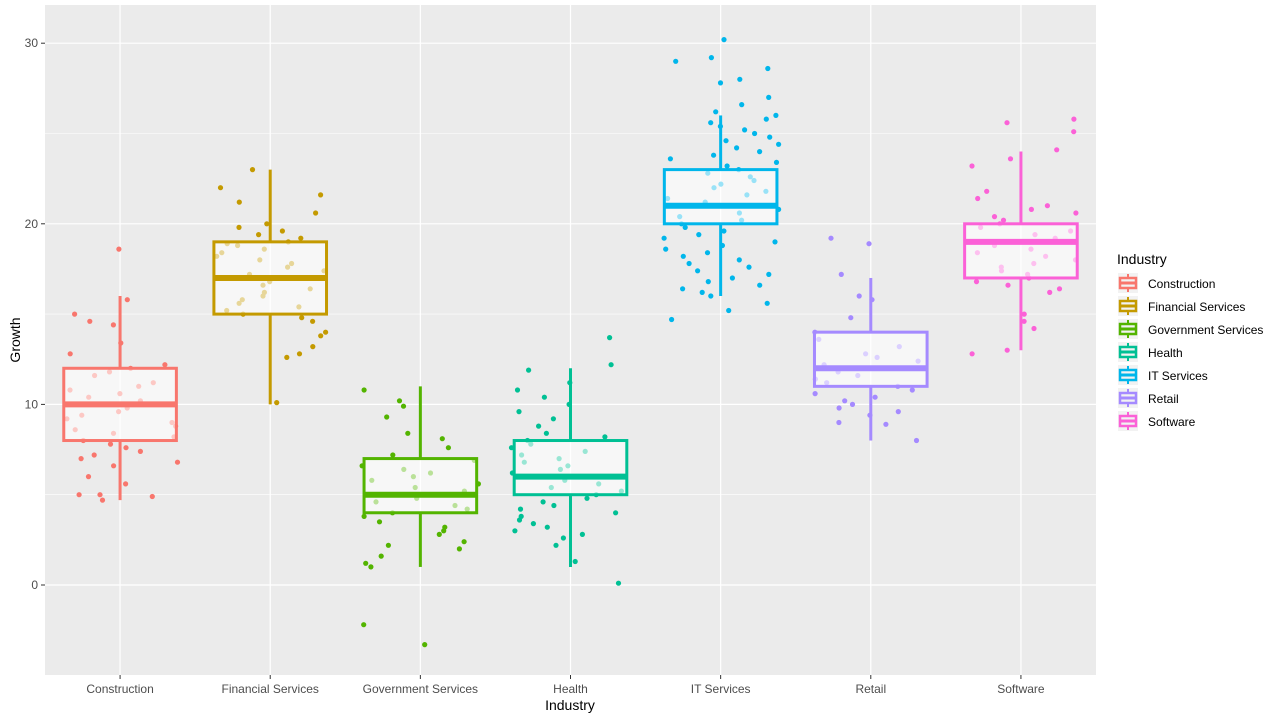 The image size is (1280, 720). What do you see at coordinates (1148, 398) in the screenshot?
I see `legend-item-retail: Retail` at bounding box center [1148, 398].